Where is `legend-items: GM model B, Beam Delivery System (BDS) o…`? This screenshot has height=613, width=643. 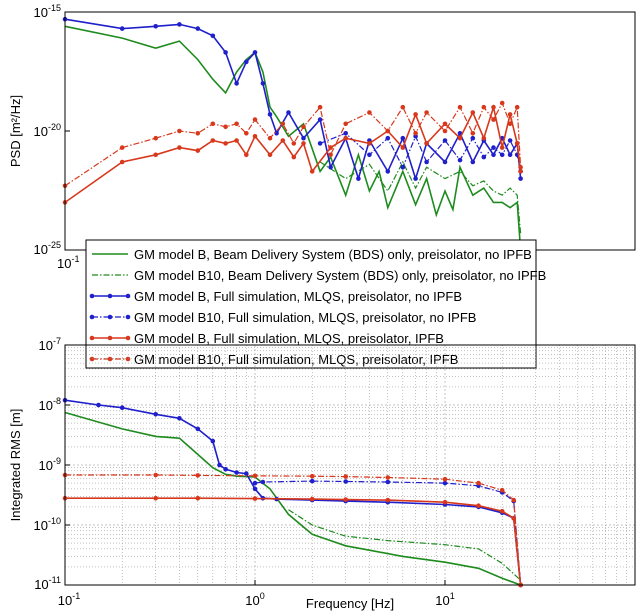
legend-items: GM model B, Beam Delivery System (BDS) o… is located at coordinates (317, 307).